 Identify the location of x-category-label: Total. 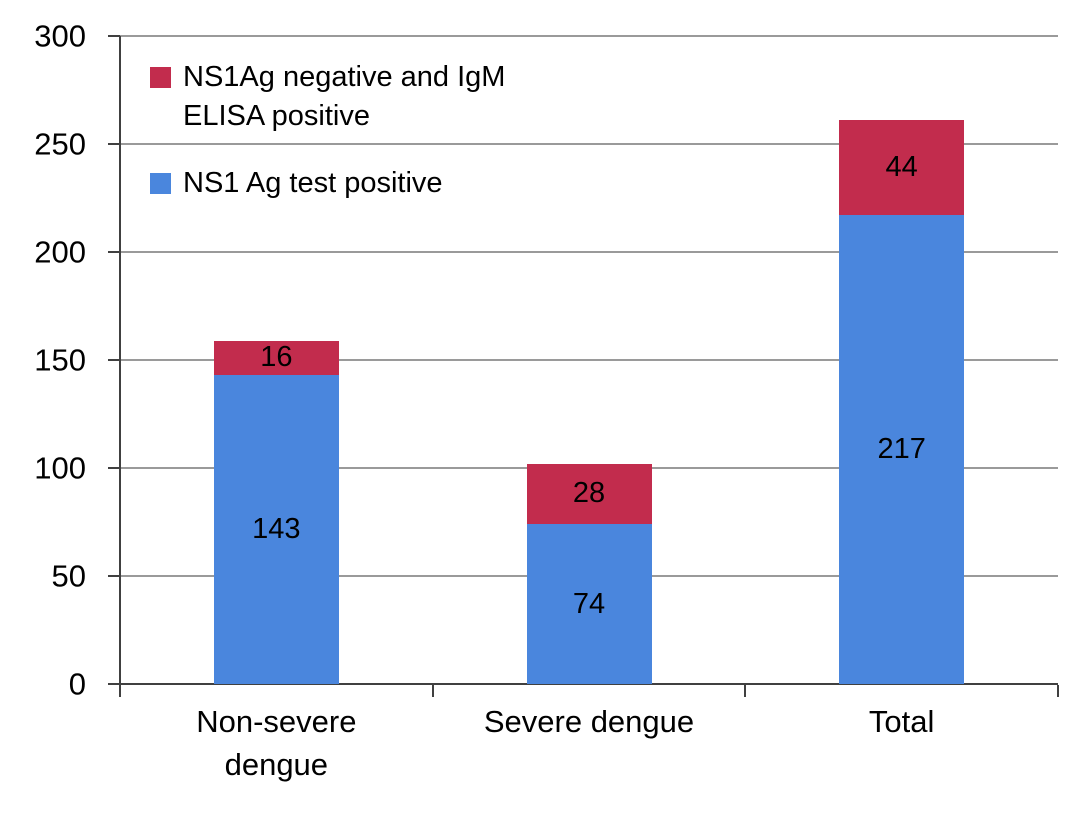
(901, 721).